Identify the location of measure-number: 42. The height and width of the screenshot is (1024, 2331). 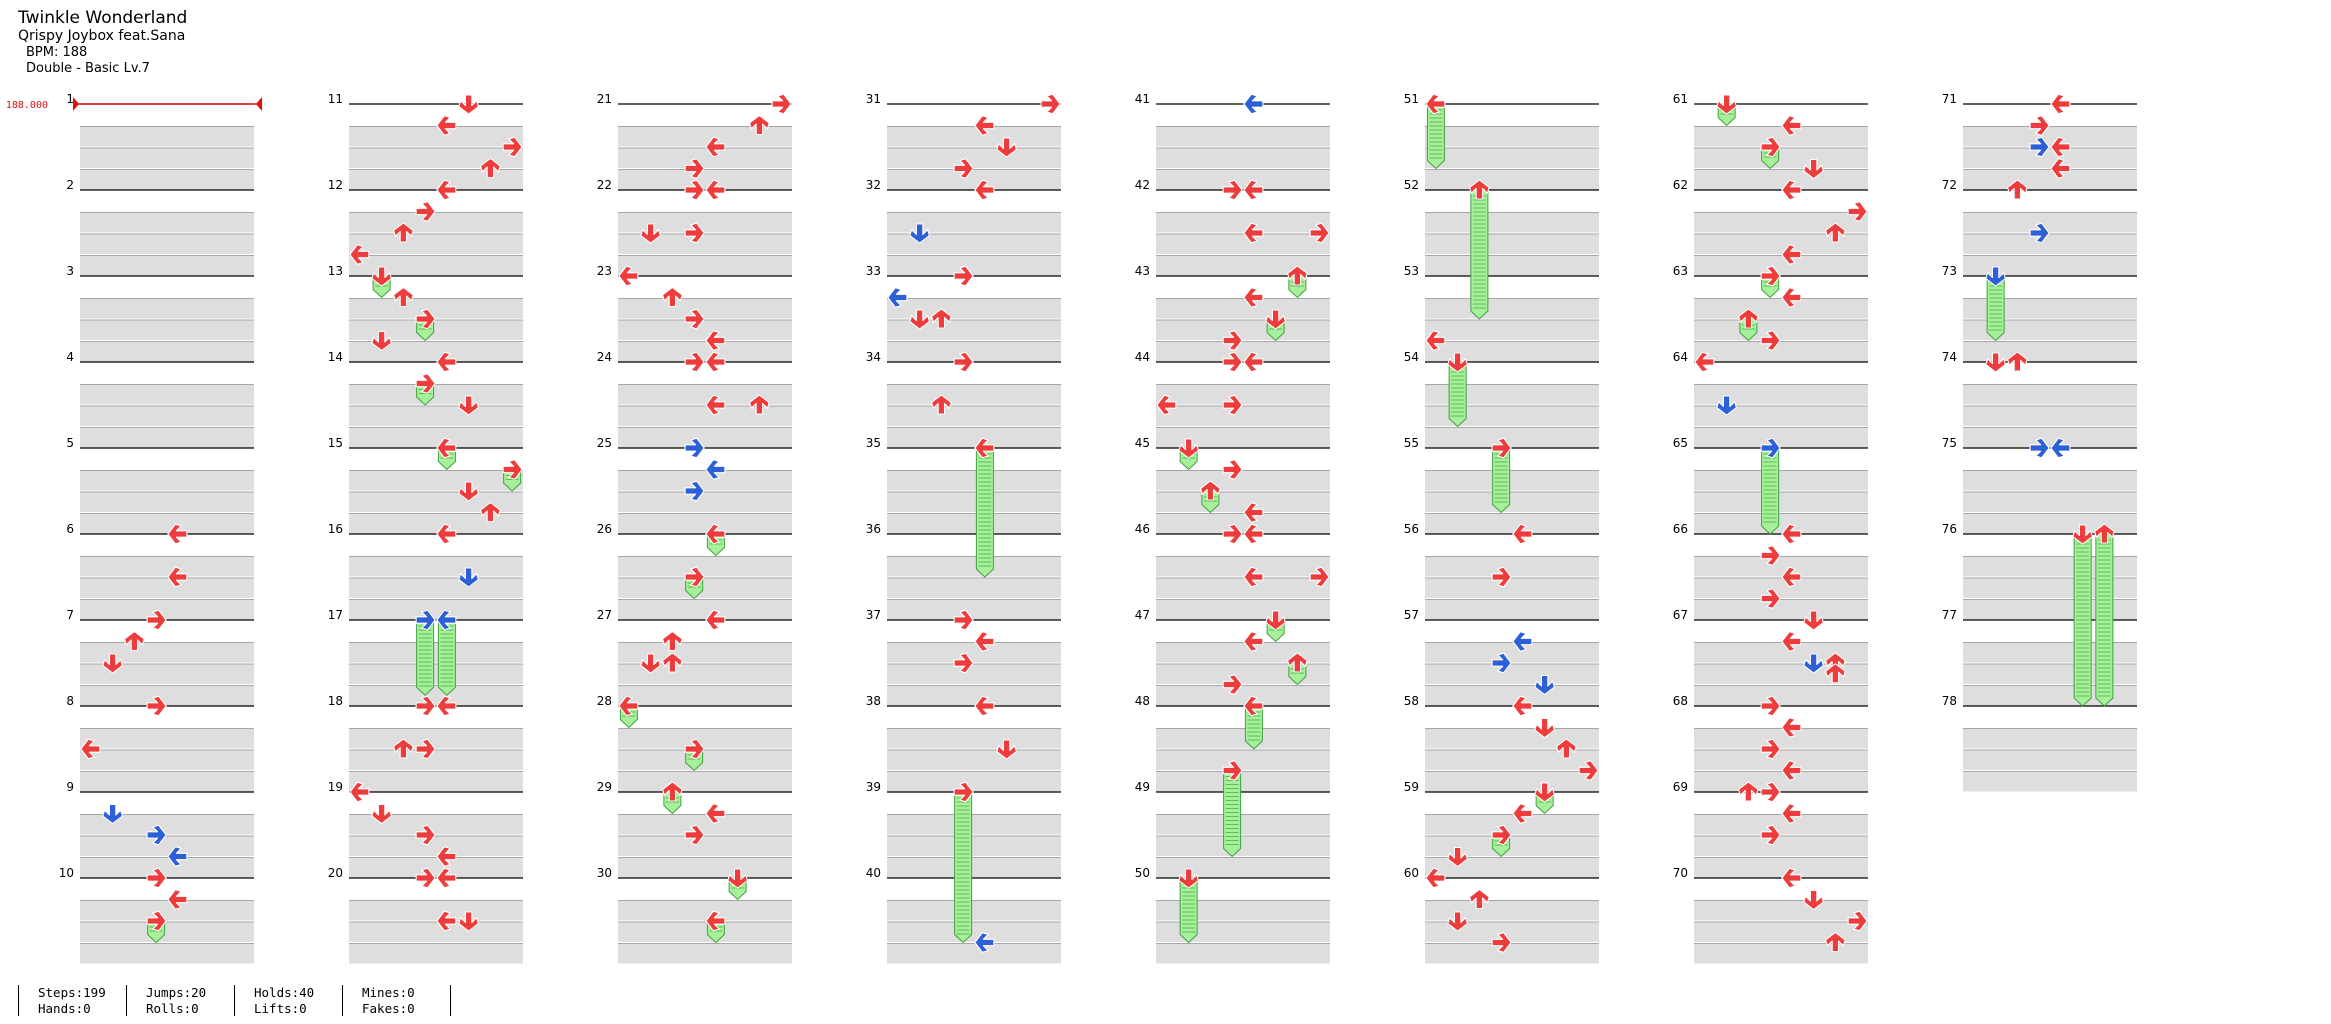
(1142, 185).